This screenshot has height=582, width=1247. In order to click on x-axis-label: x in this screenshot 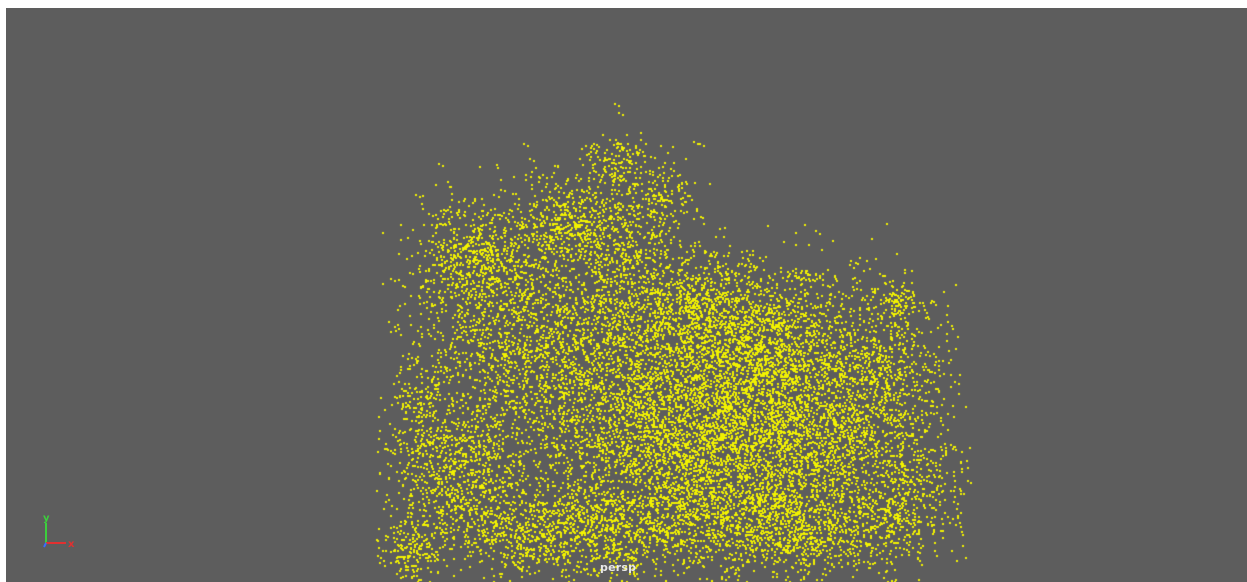, I will do `click(71, 544)`.